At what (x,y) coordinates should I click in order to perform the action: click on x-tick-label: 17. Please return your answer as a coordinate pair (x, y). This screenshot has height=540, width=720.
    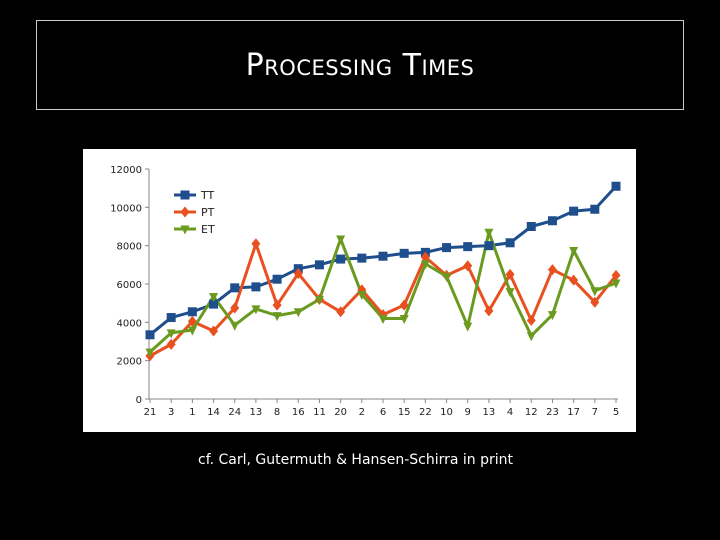
    Looking at the image, I should click on (573, 412).